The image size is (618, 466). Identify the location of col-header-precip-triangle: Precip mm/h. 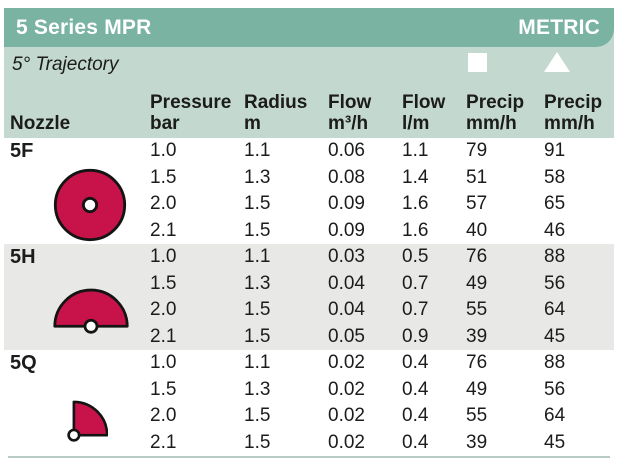
(575, 109).